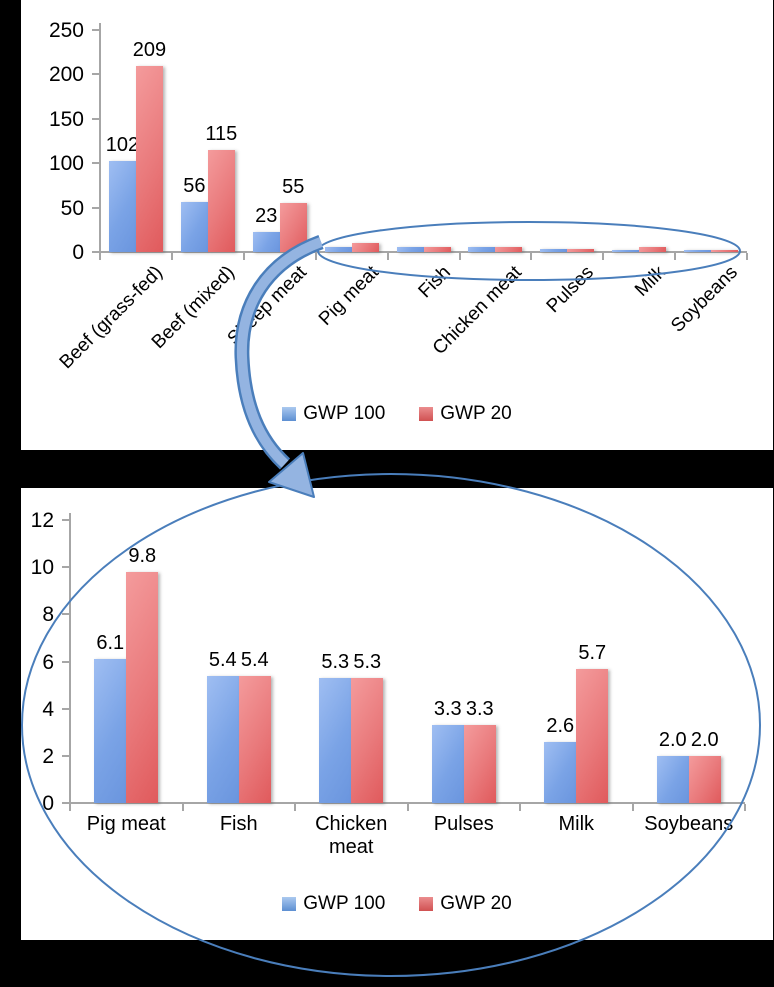 The width and height of the screenshot is (774, 987). I want to click on legend-label-gwp20: GWP 20, so click(476, 413).